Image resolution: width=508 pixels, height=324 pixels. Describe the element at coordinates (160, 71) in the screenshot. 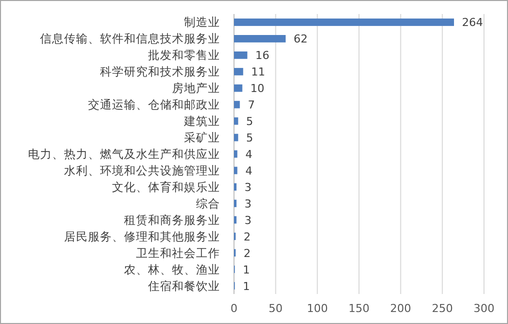

I see `y-tick-label: 科学研究和技术服务业` at that location.